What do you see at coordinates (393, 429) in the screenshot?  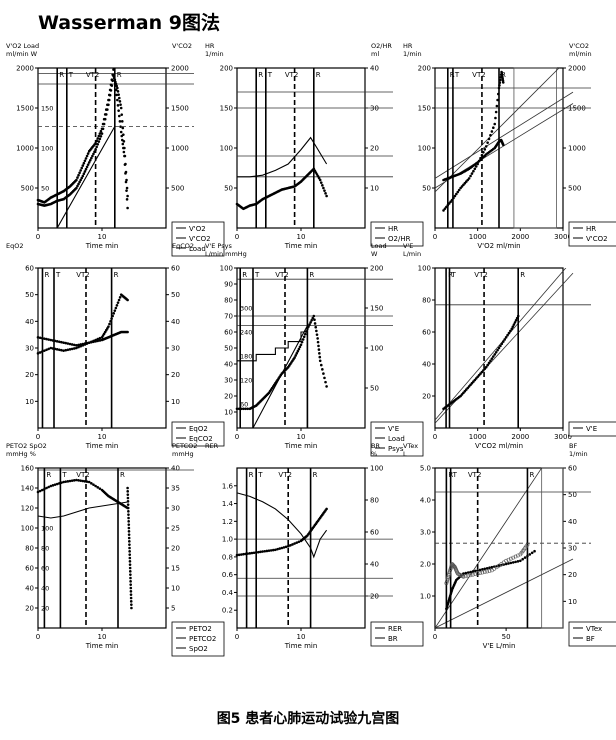 I see `legend-label: V'E` at bounding box center [393, 429].